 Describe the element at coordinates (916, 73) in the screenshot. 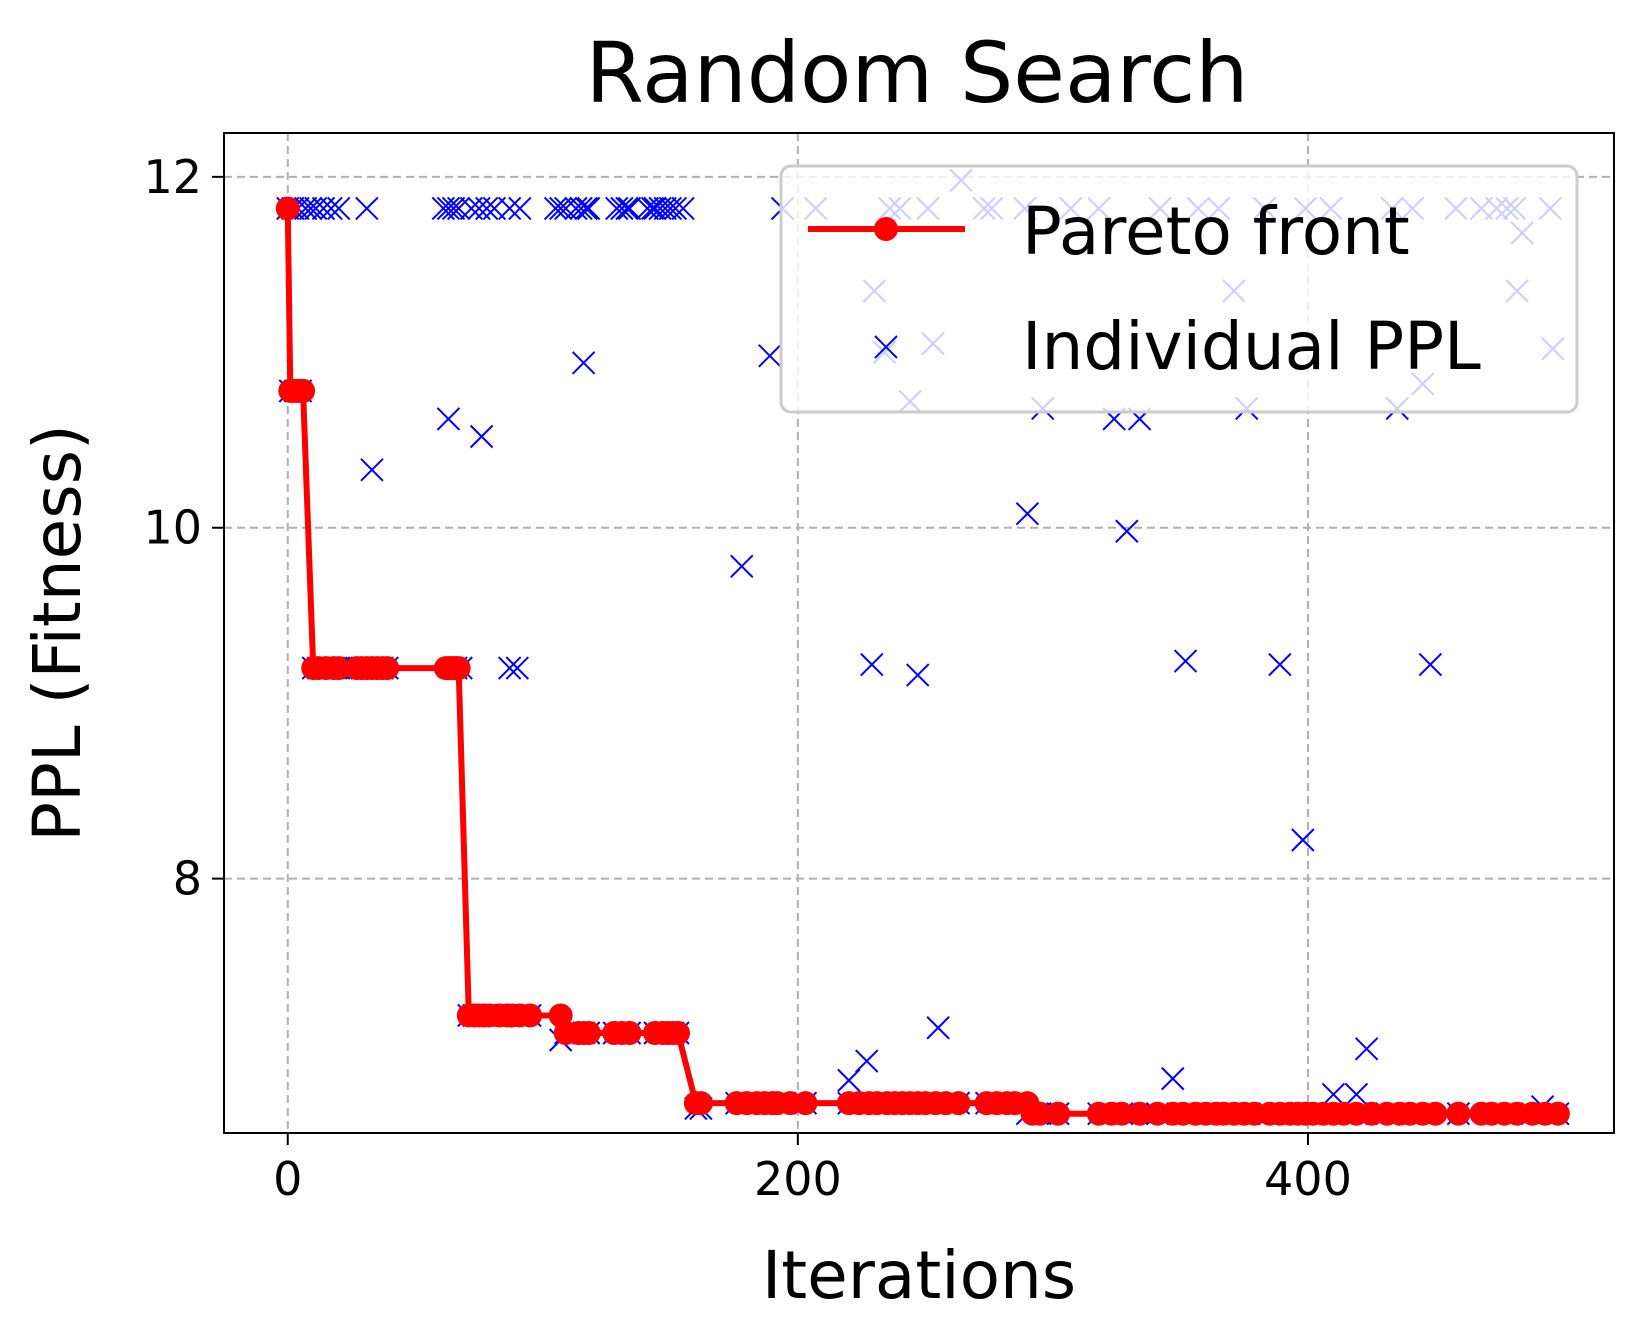

I see `chart-title: Random Search` at that location.